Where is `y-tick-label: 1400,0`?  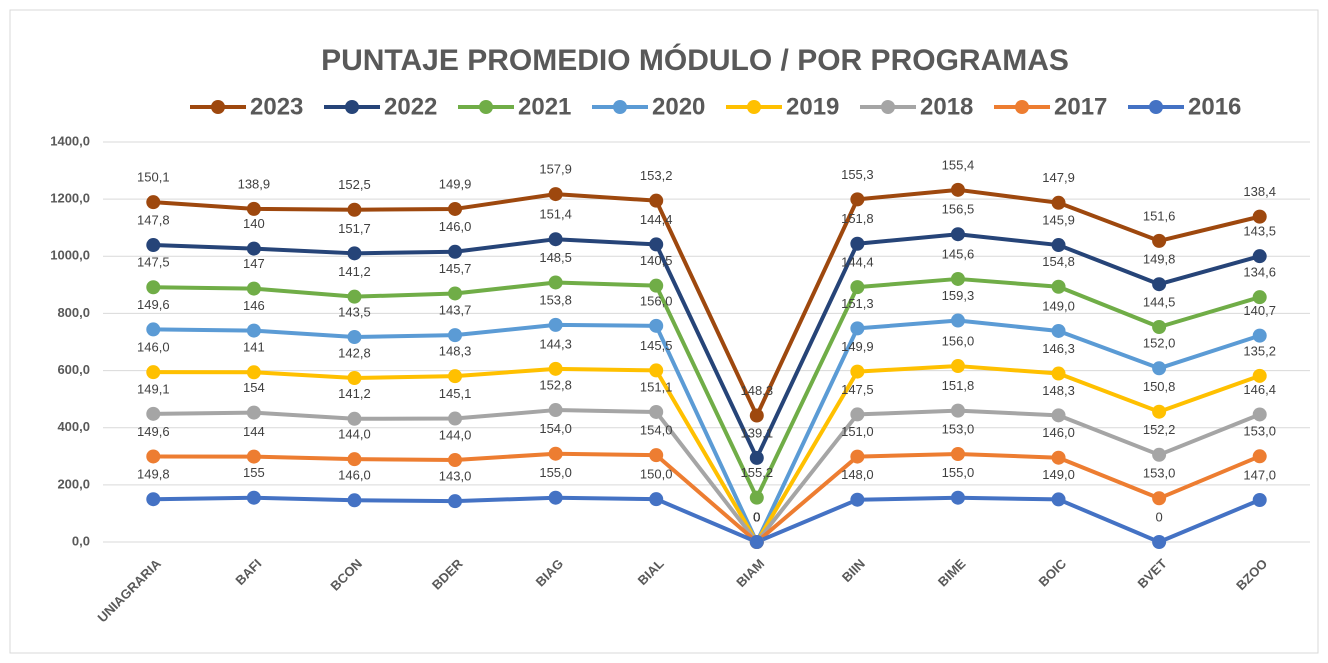 y-tick-label: 1400,0 is located at coordinates (70, 140).